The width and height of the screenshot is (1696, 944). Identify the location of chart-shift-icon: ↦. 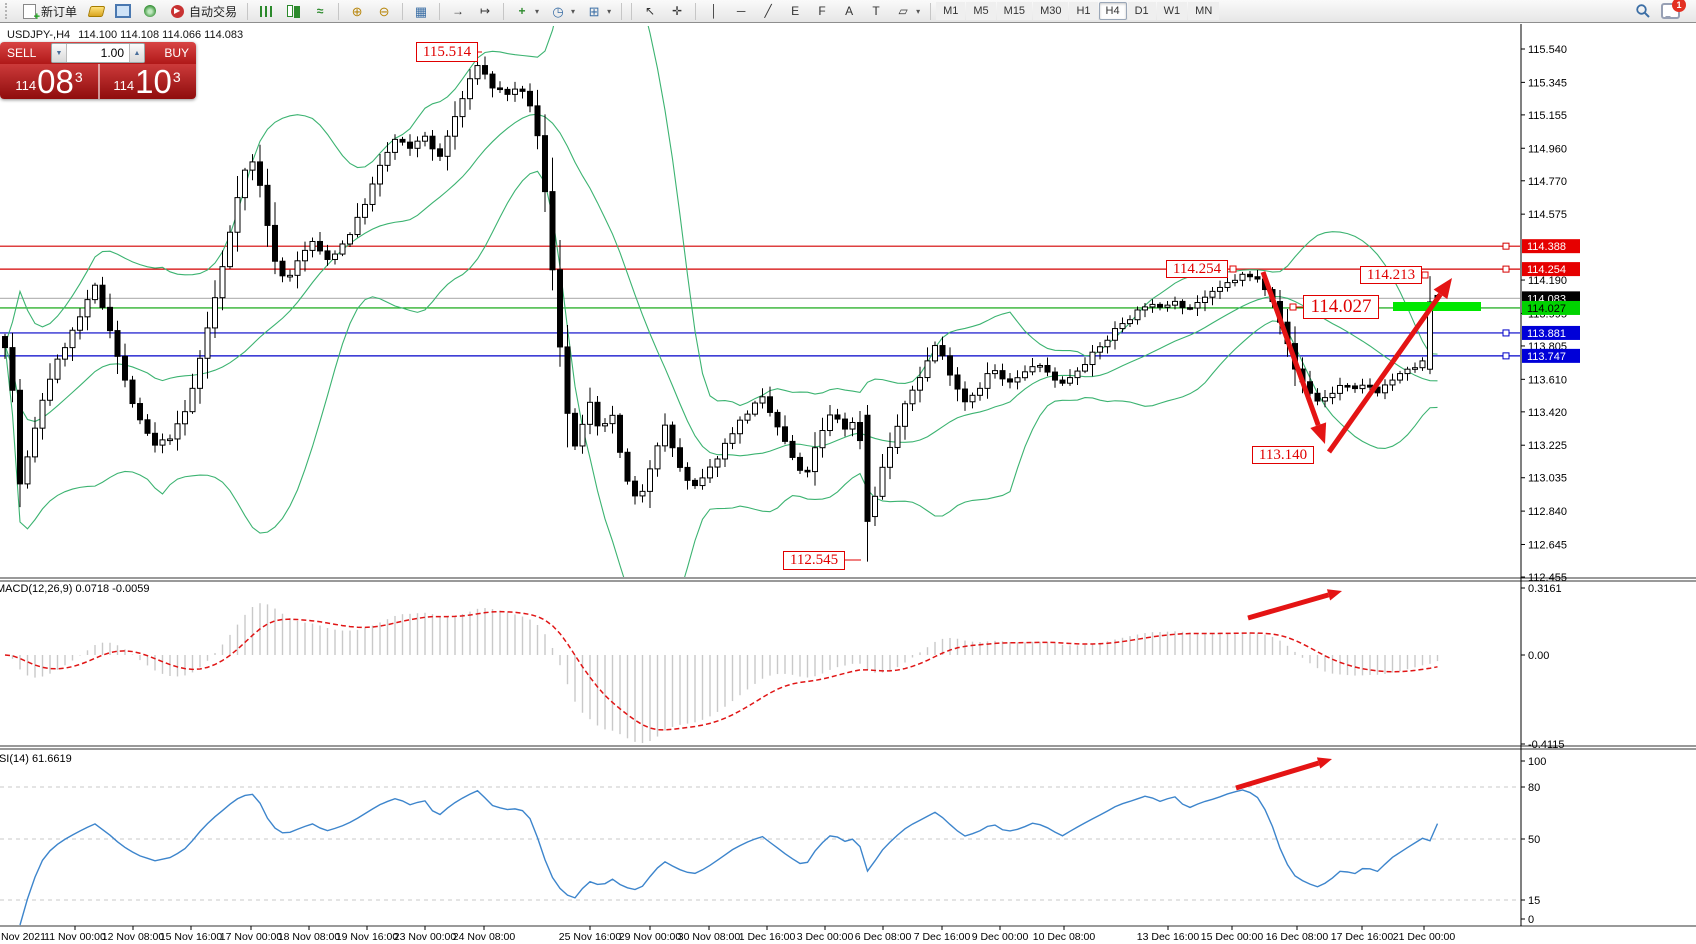
(485, 11).